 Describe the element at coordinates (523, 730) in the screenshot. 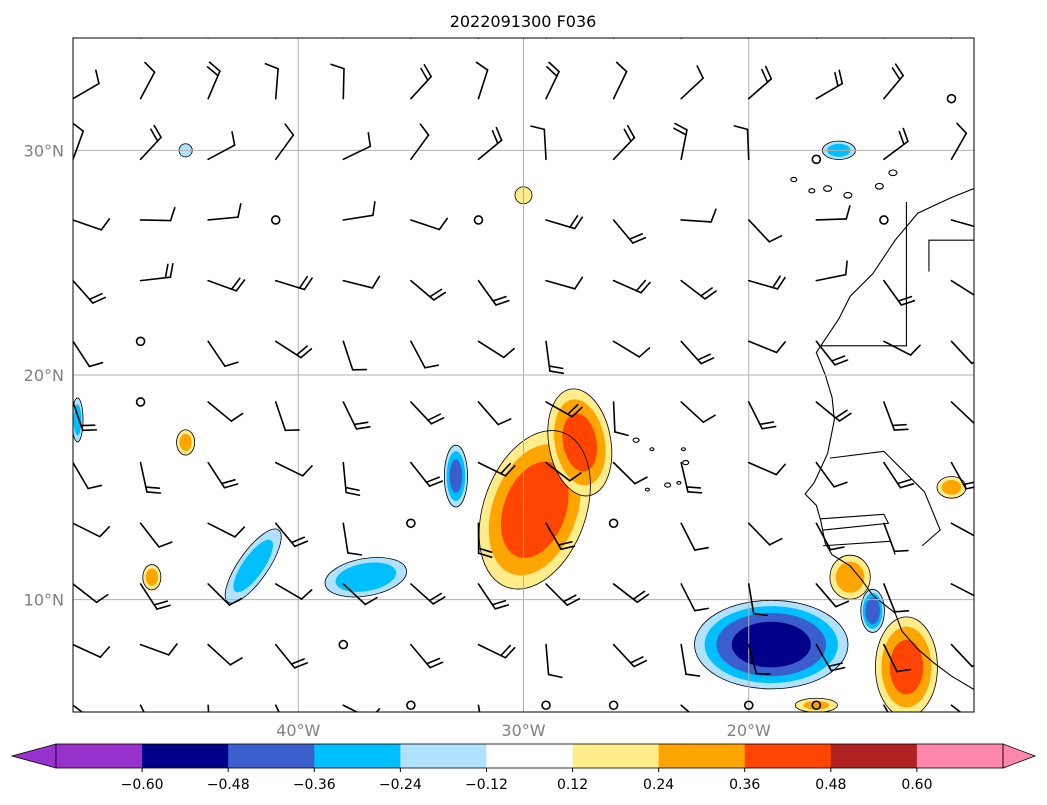

I see `x-tick-label: 30°W` at that location.